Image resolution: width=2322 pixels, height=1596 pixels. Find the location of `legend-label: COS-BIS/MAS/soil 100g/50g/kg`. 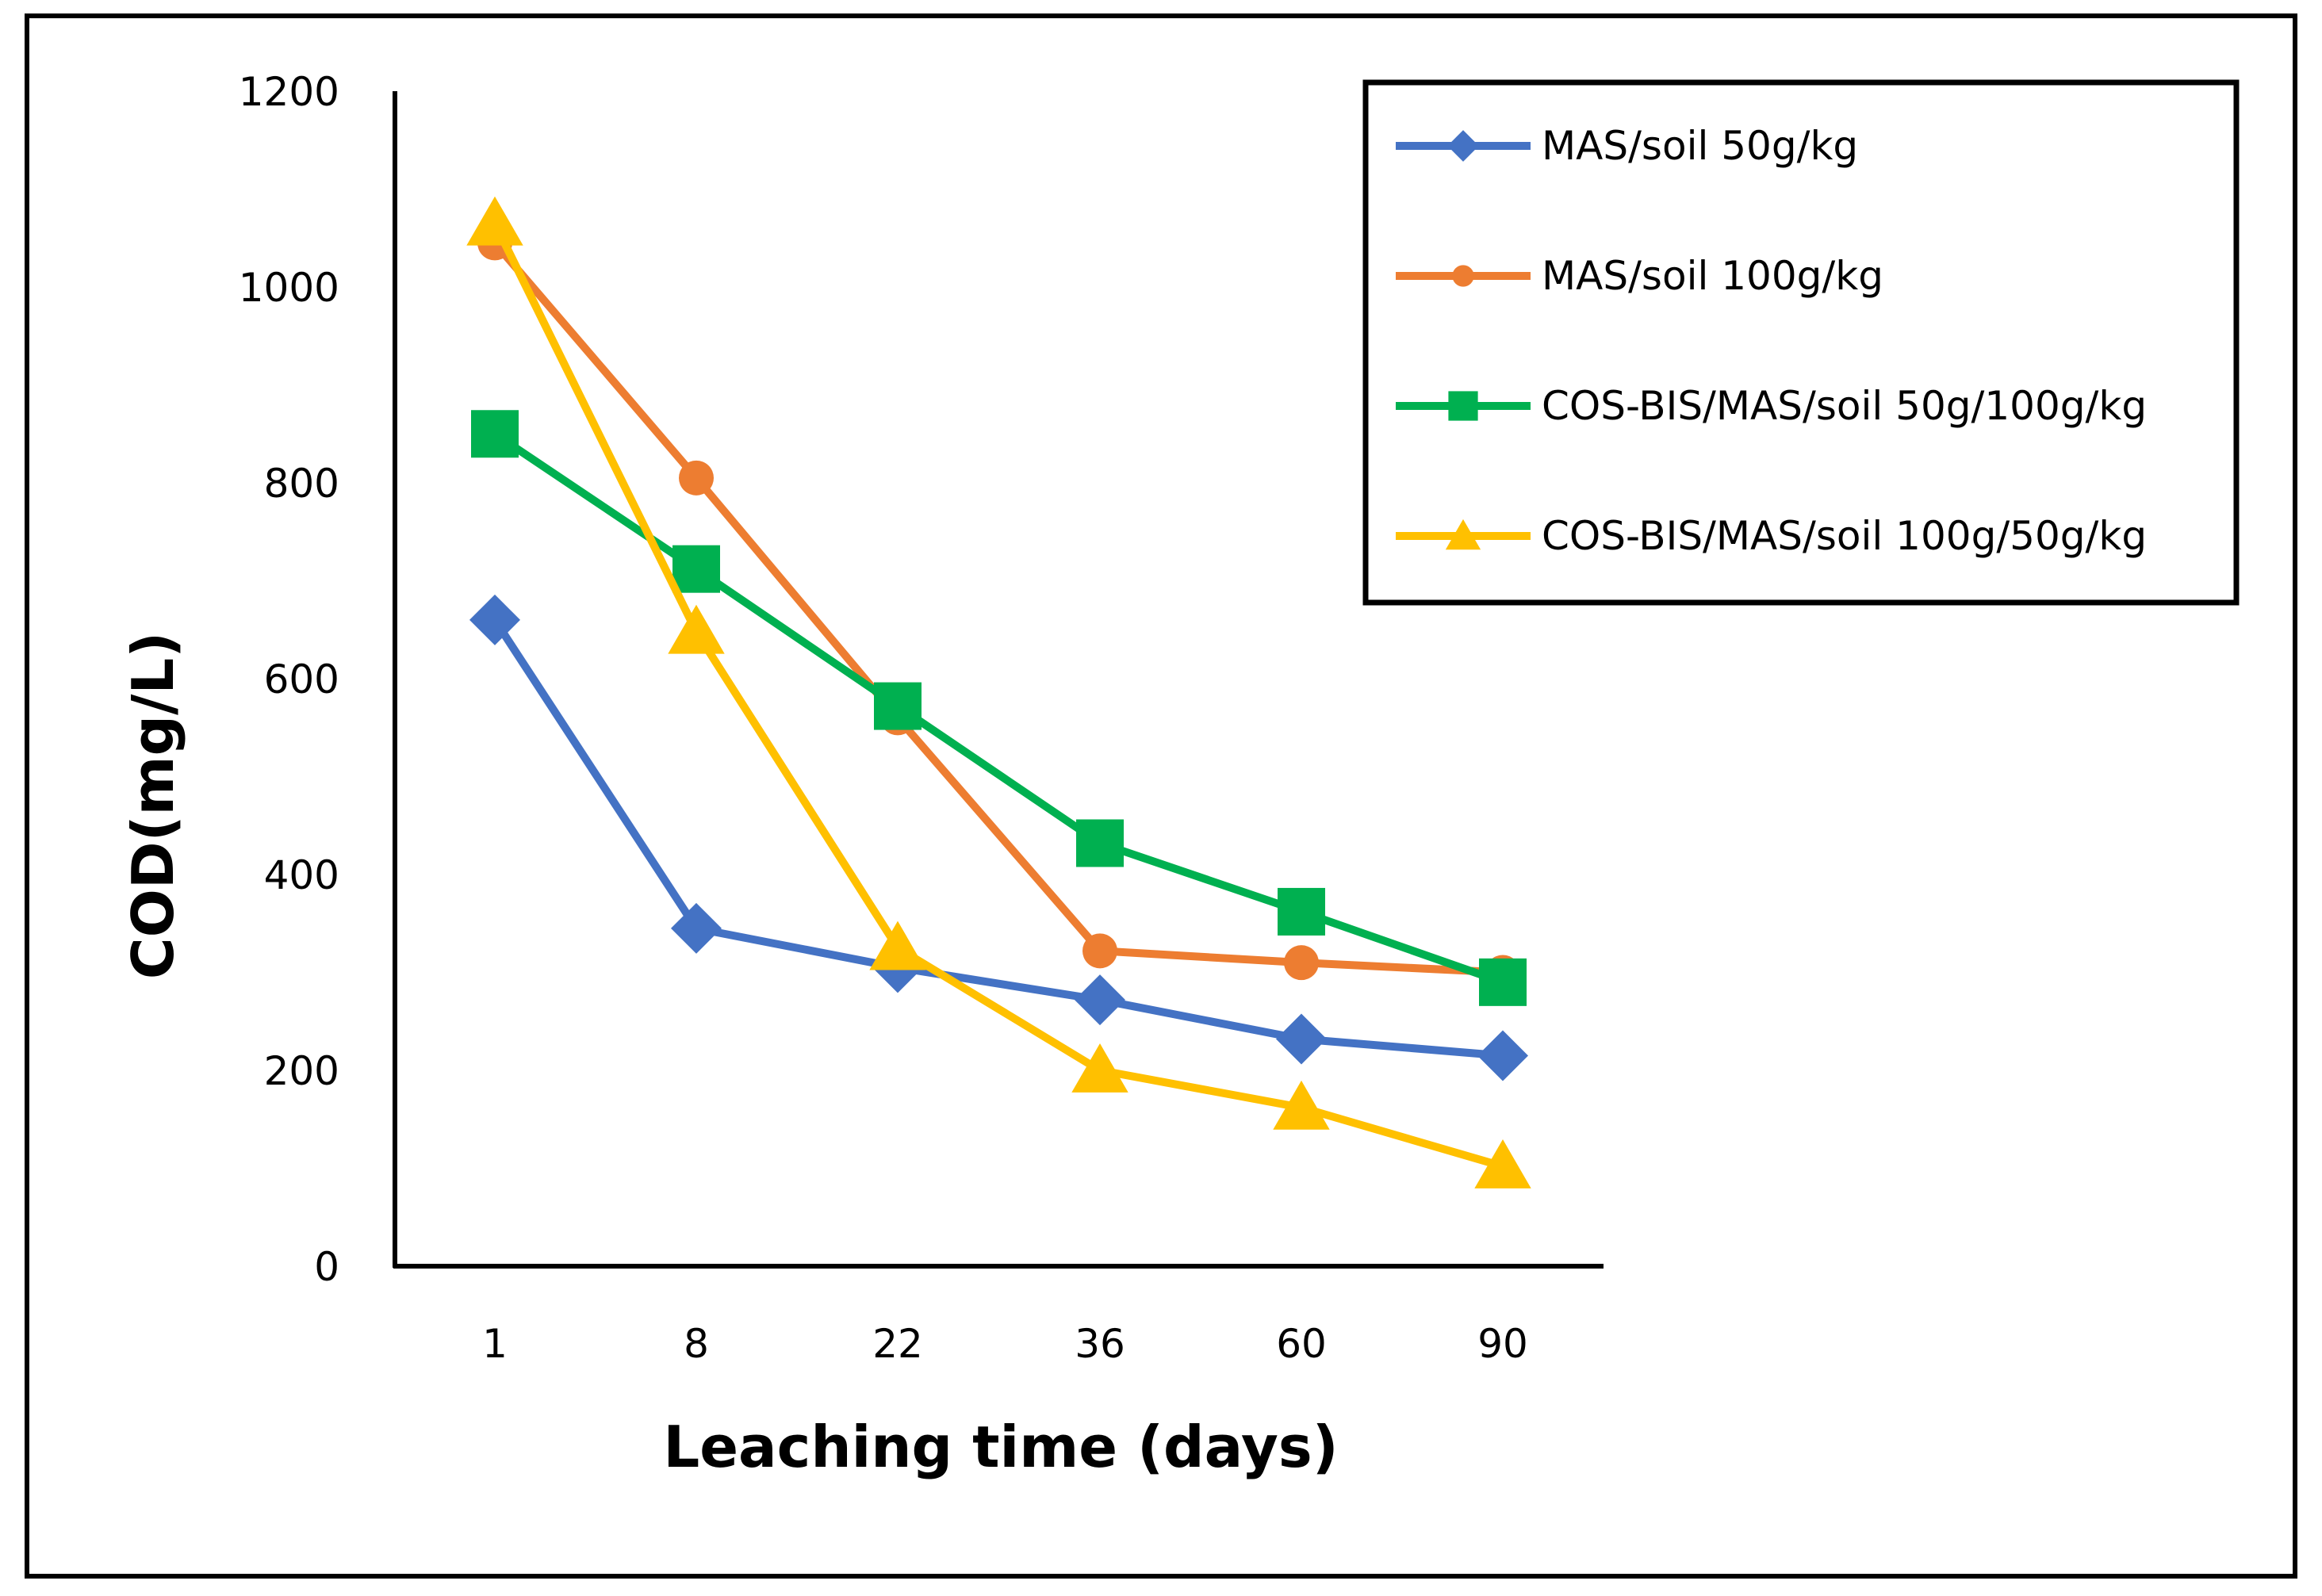

legend-label: COS-BIS/MAS/soil 100g/50g/kg is located at coordinates (1844, 536).